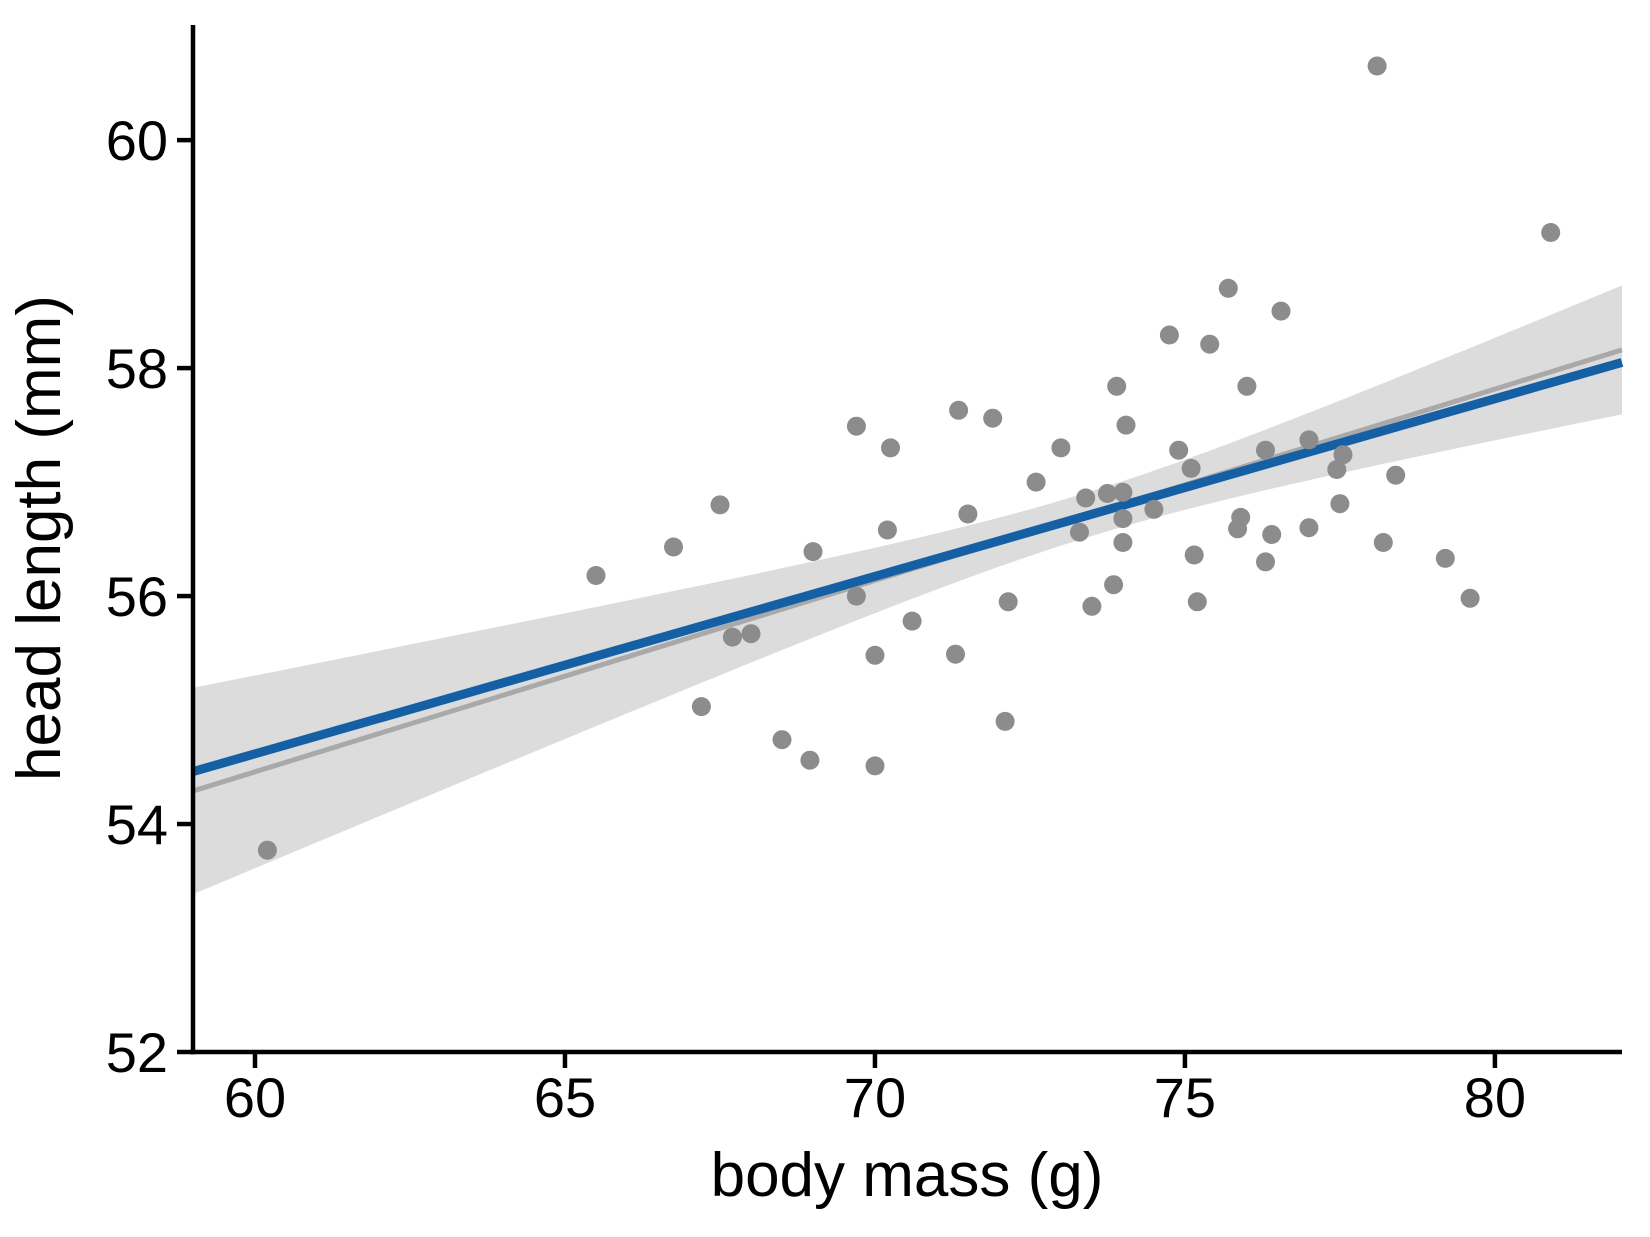 The width and height of the screenshot is (1650, 1237). I want to click on y-tick-label: 58, so click(137, 368).